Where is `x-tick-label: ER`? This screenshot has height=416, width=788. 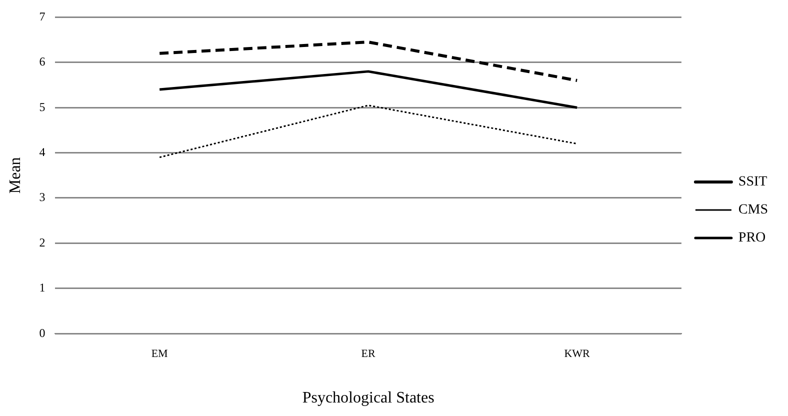
x-tick-label: ER is located at coordinates (368, 354).